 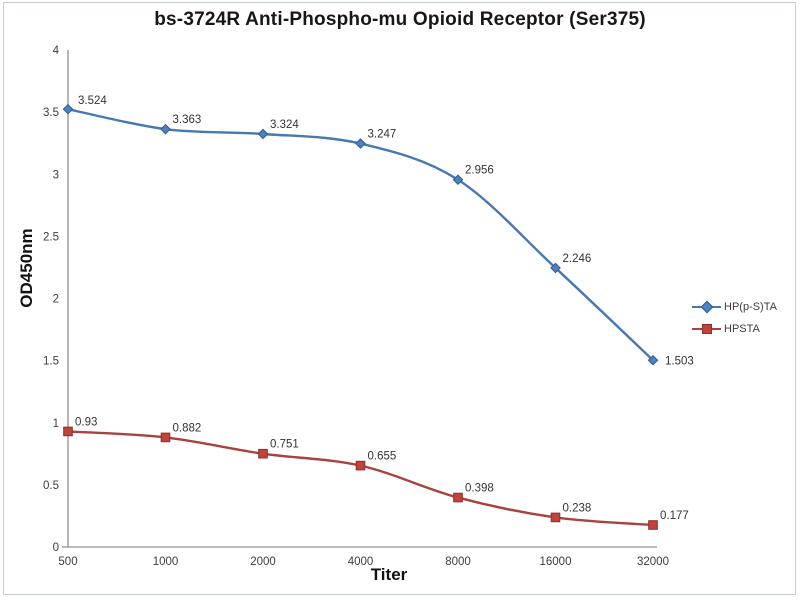 What do you see at coordinates (577, 508) in the screenshot?
I see `data-label: 0.238` at bounding box center [577, 508].